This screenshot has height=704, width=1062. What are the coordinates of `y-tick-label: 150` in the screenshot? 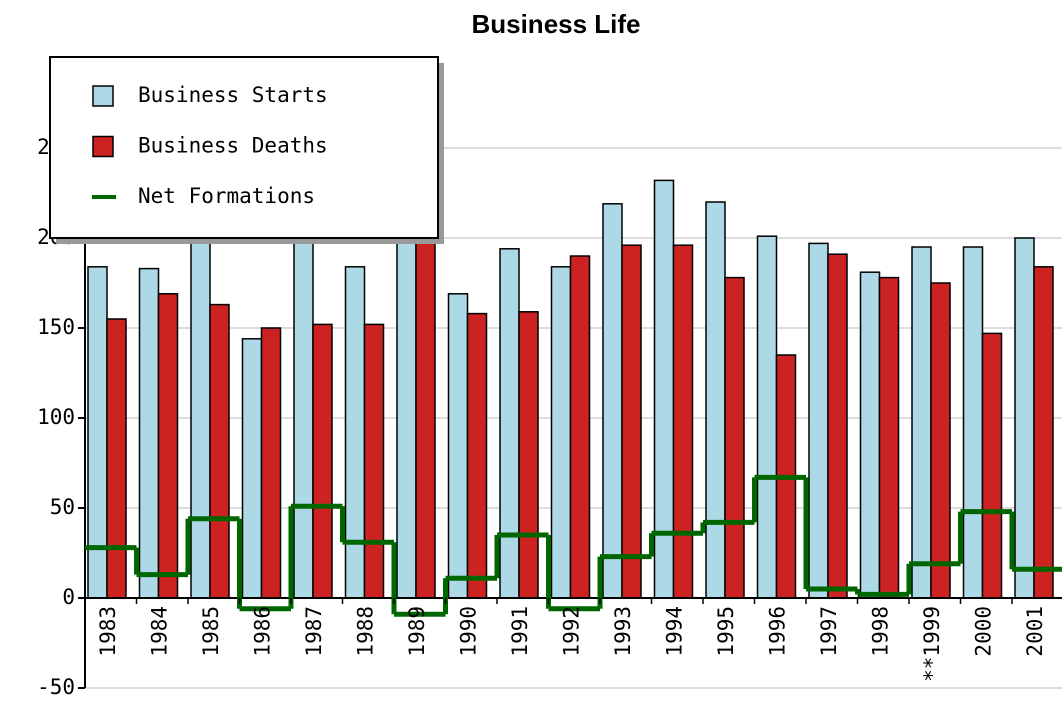 It's located at (56, 327).